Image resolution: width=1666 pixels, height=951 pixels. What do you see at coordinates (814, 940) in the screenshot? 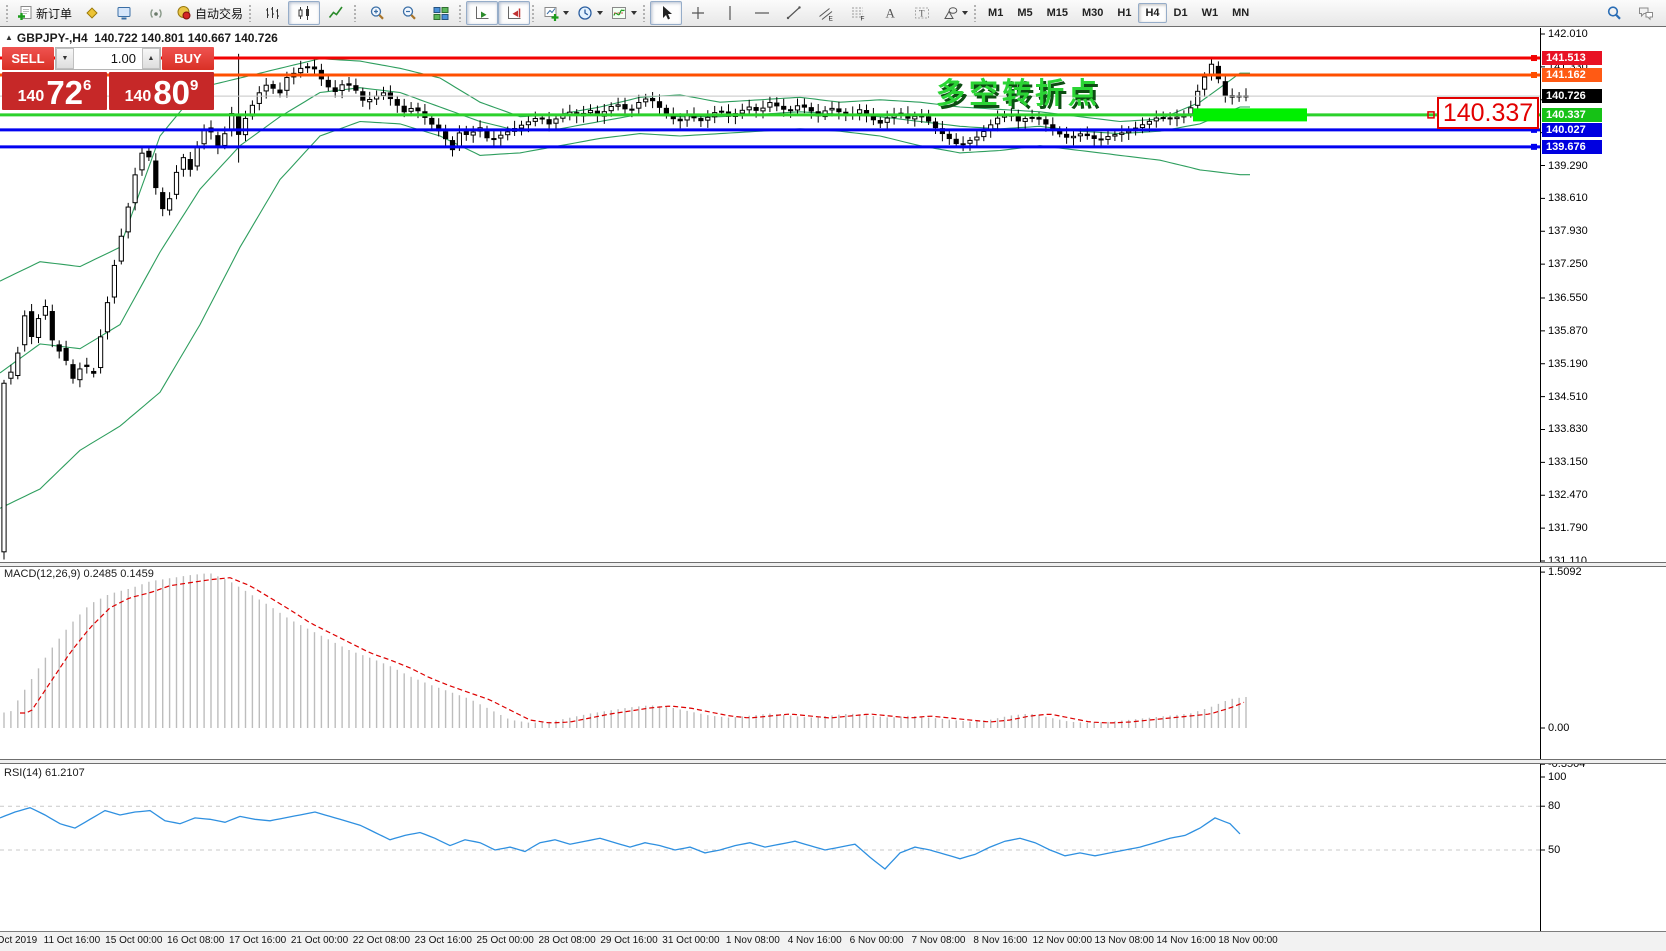
I see `time-axis-label: 4 Nov 16:00` at bounding box center [814, 940].